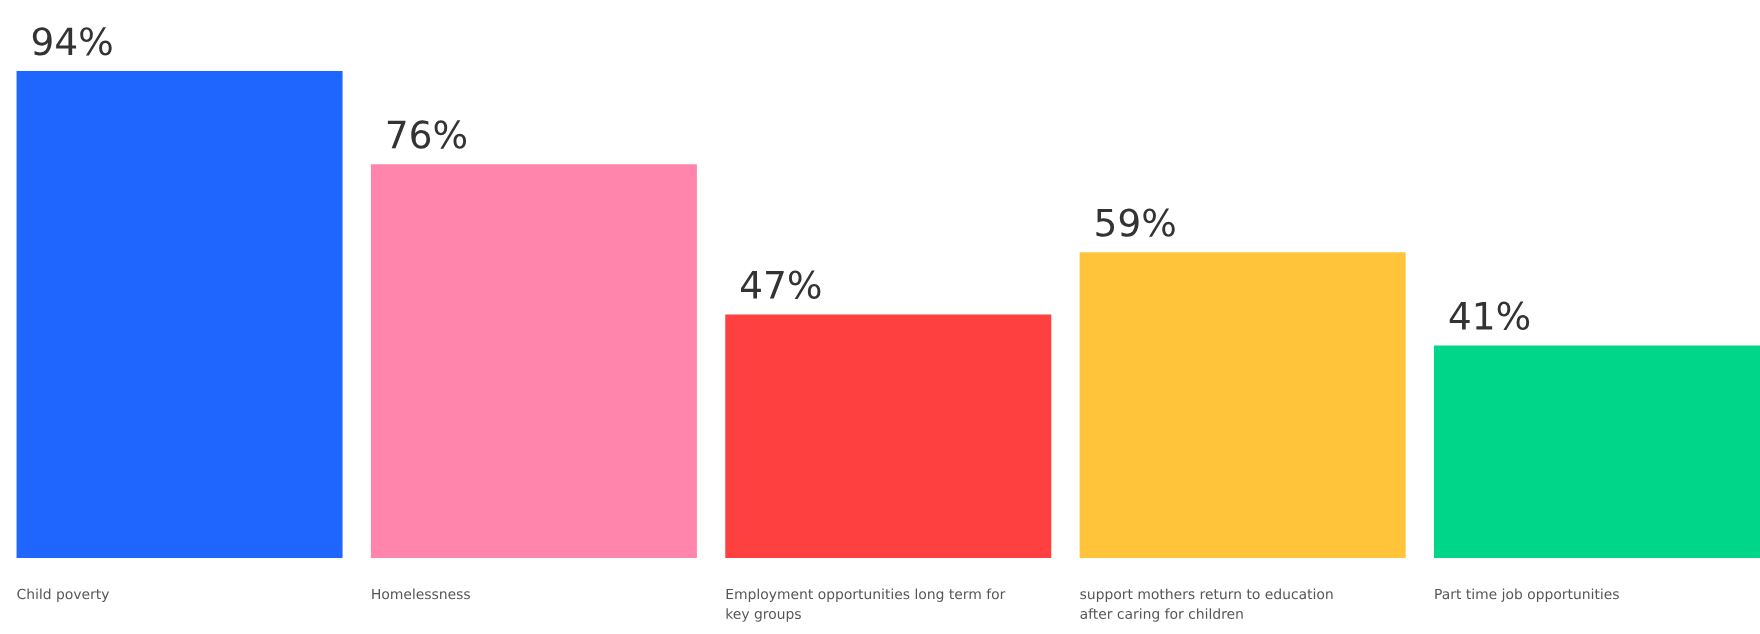 The image size is (1760, 634). Describe the element at coordinates (63, 595) in the screenshot. I see `x-tick-label: Child poverty` at that location.